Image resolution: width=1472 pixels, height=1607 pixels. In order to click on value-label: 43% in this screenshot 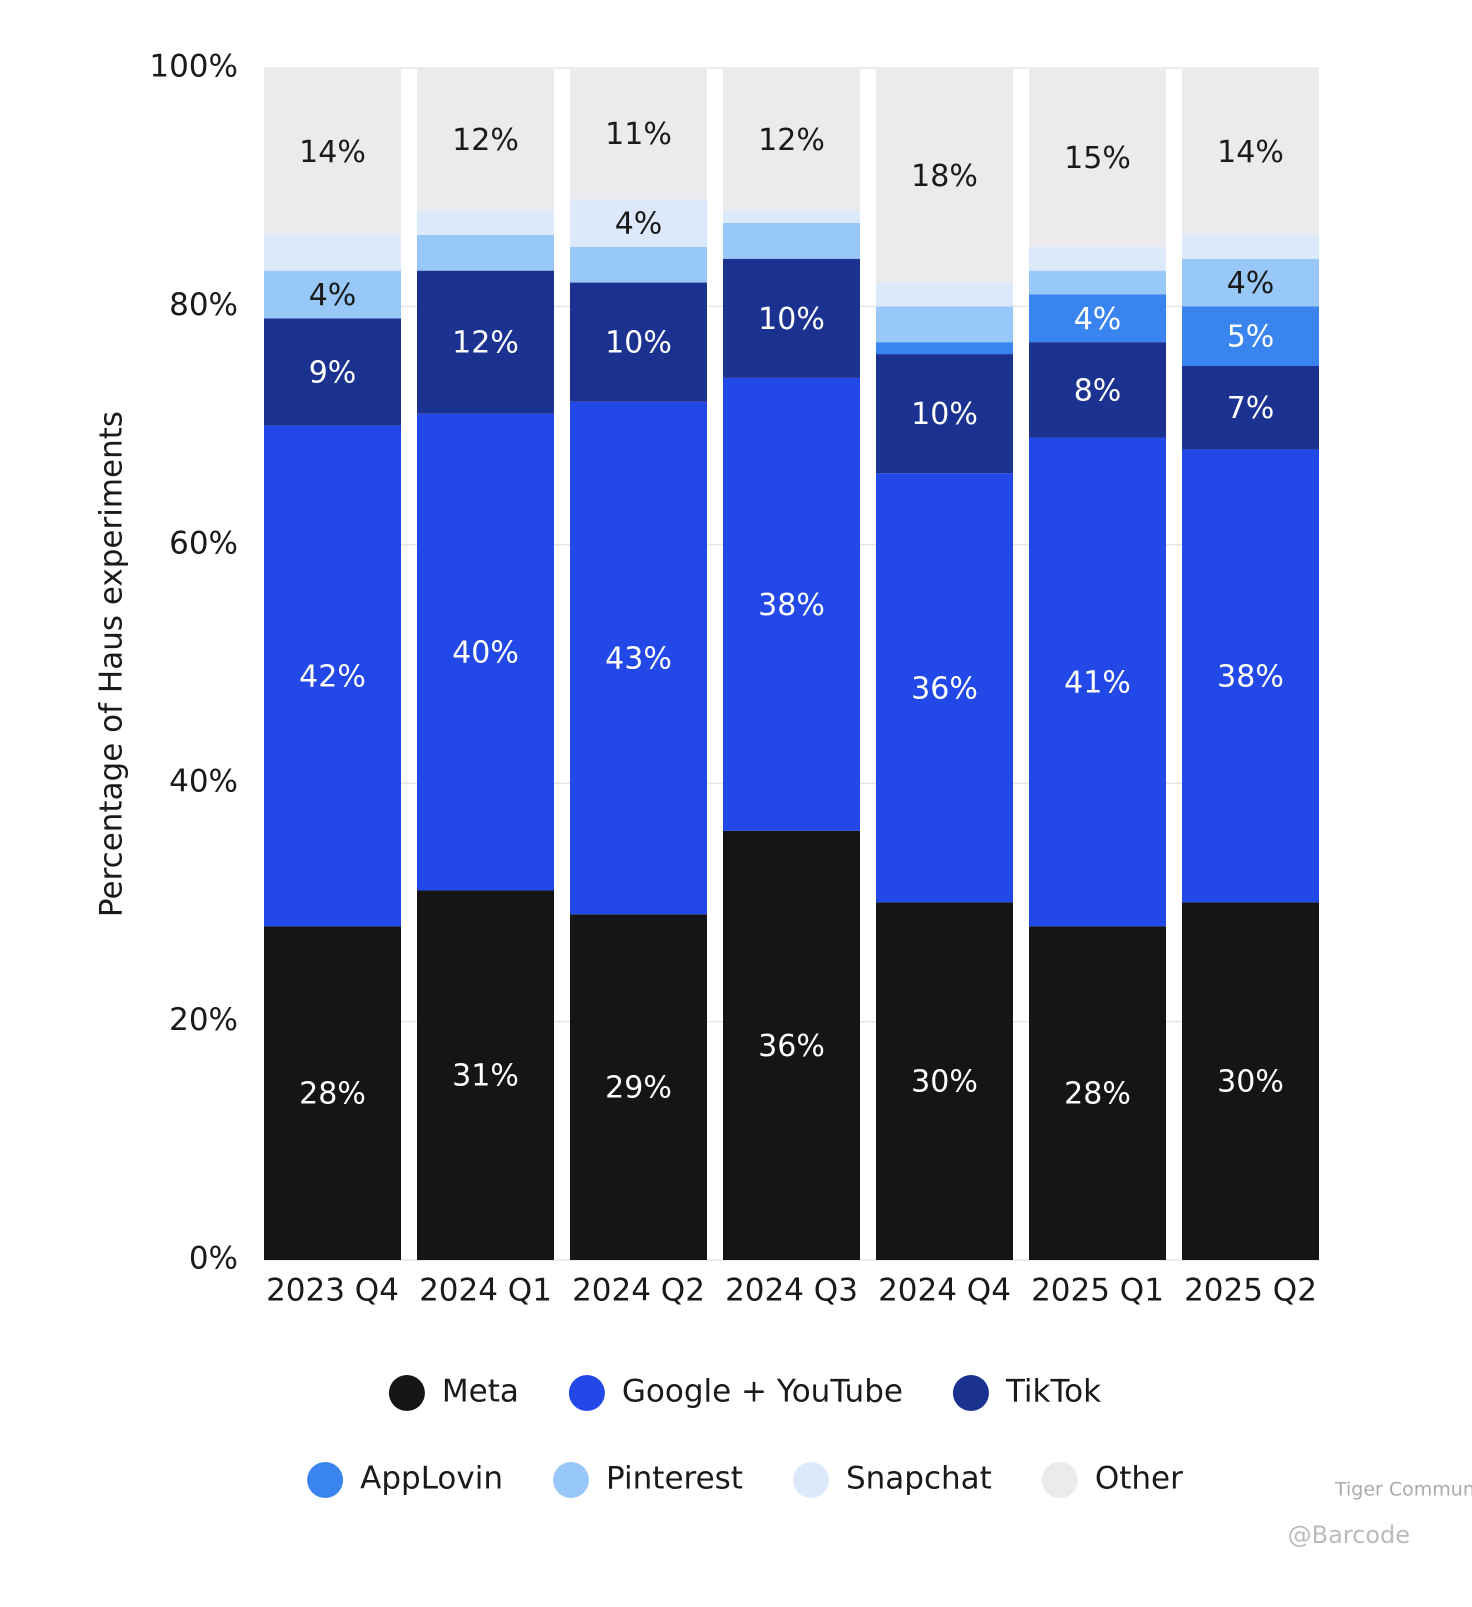, I will do `click(638, 659)`.